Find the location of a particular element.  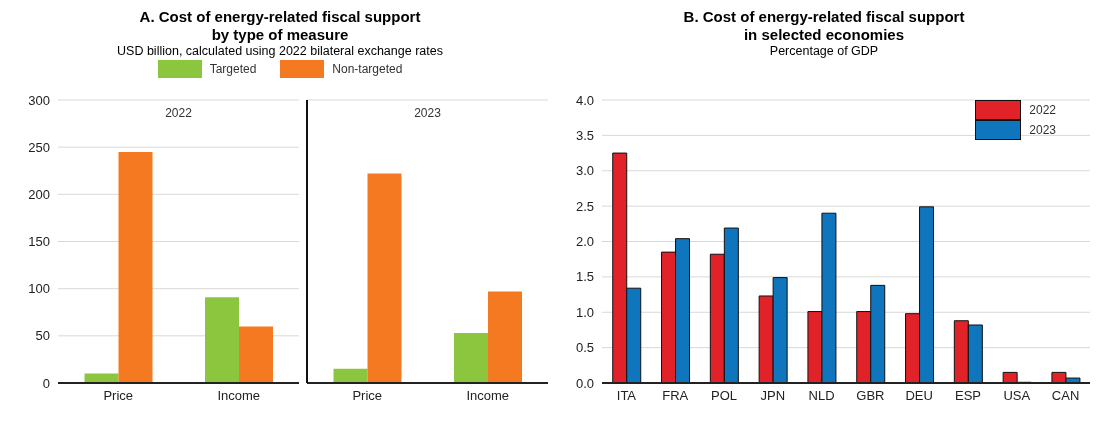

y-tick-label: 0.0 is located at coordinates (584, 383).